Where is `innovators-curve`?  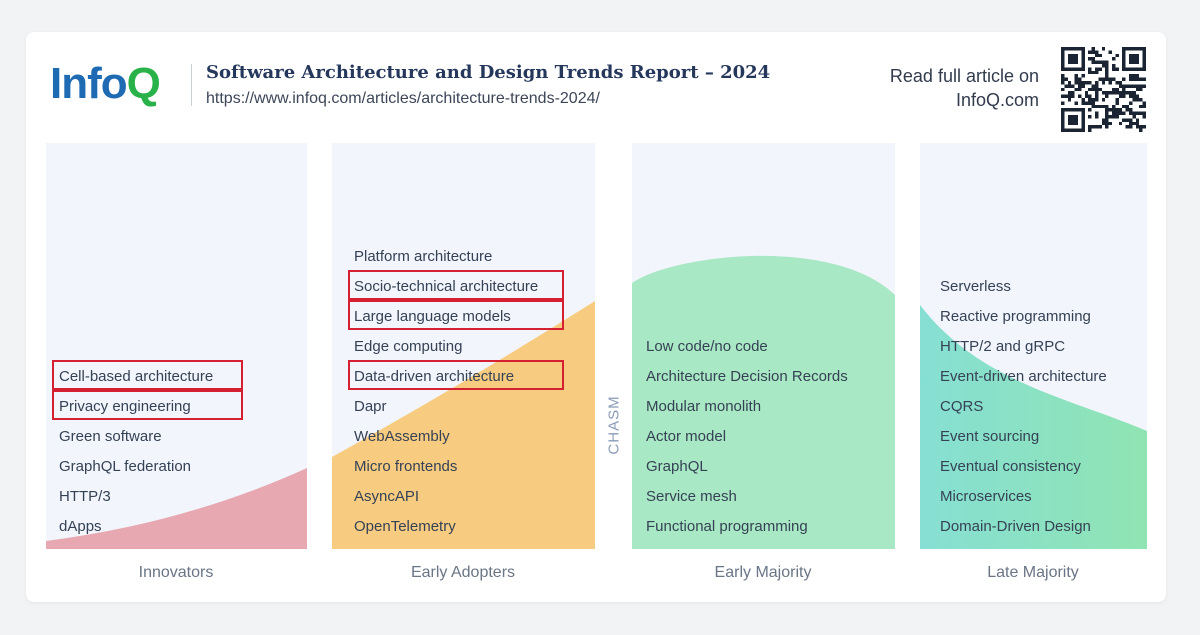 innovators-curve is located at coordinates (176, 508).